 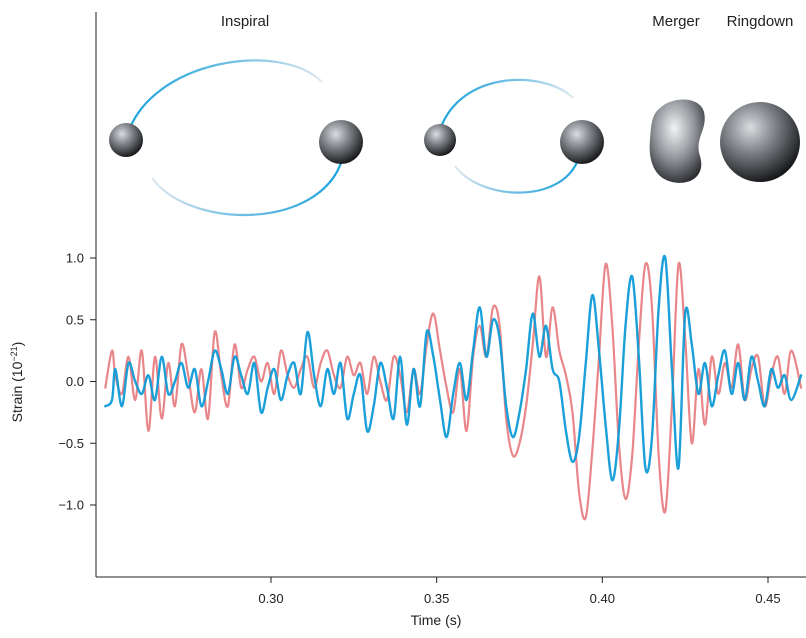 What do you see at coordinates (75, 319) in the screenshot?
I see `y-tick-label: 0.5` at bounding box center [75, 319].